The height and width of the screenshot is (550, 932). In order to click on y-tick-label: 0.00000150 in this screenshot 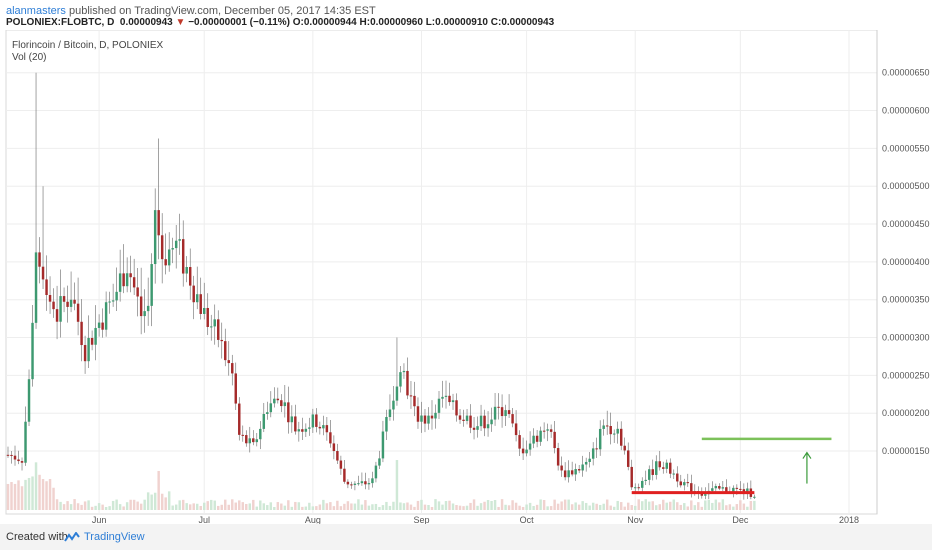, I will do `click(906, 451)`.